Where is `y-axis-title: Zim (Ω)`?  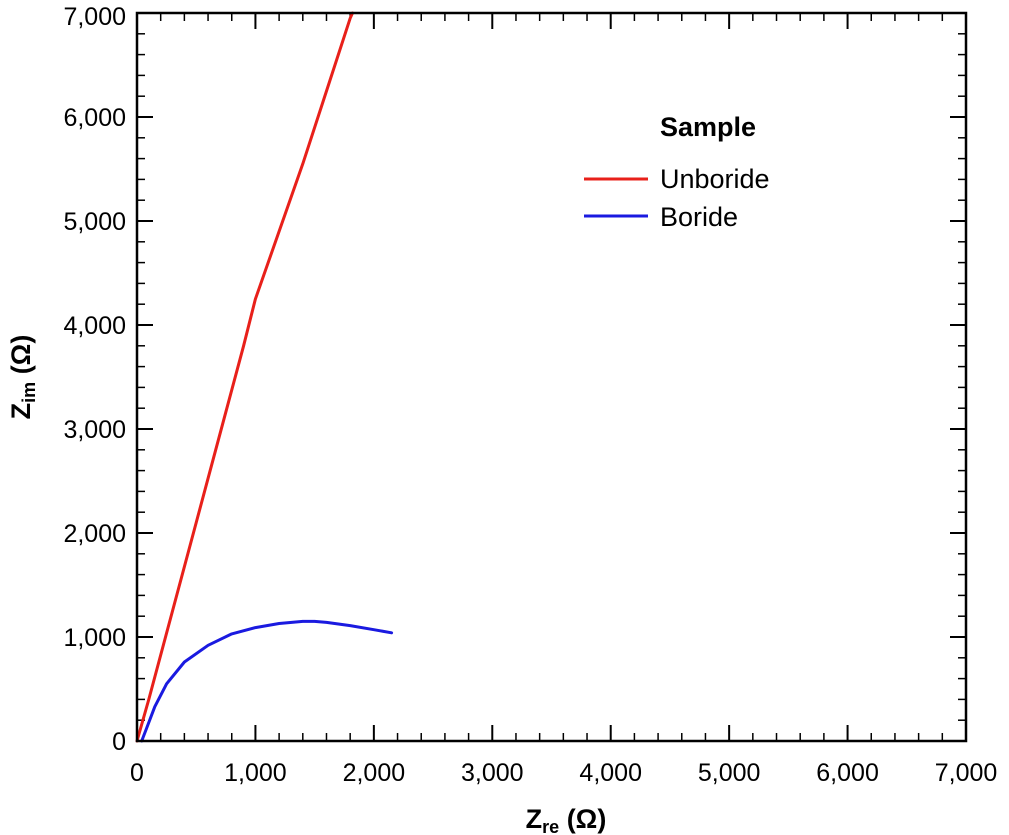 y-axis-title: Zim (Ω) is located at coordinates (22, 377).